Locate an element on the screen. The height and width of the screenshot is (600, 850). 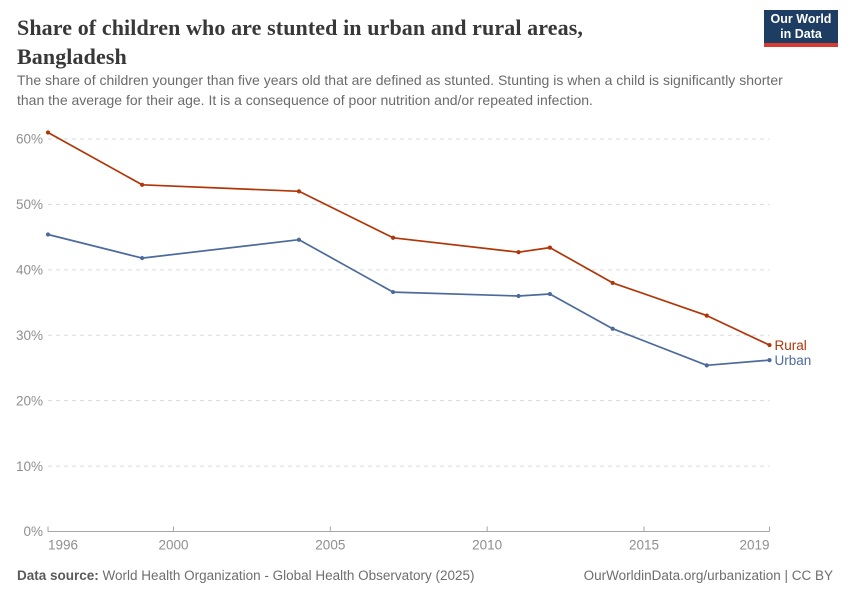
series-point-rural-2004 is located at coordinates (299, 191).